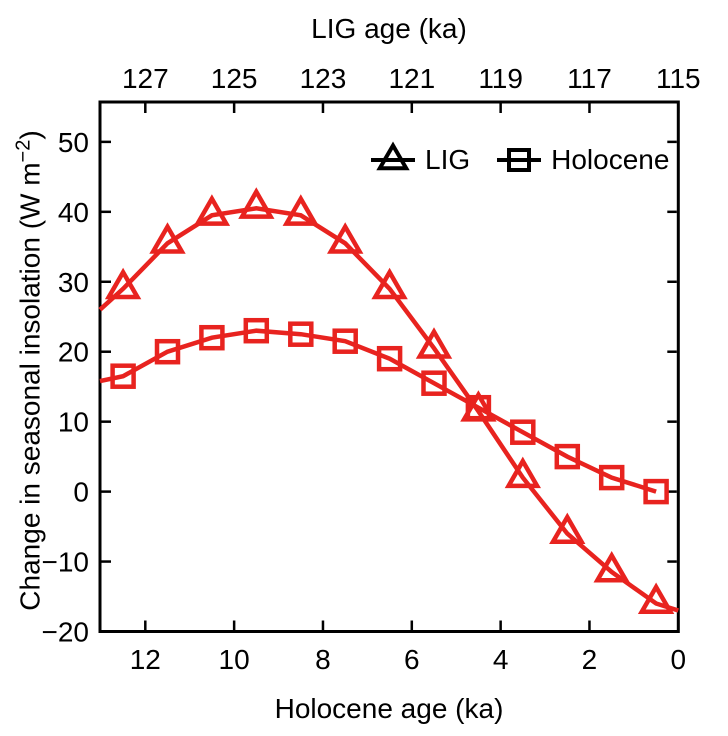 The width and height of the screenshot is (728, 736). Describe the element at coordinates (678, 78) in the screenshot. I see `top-tick-label: 115` at that location.